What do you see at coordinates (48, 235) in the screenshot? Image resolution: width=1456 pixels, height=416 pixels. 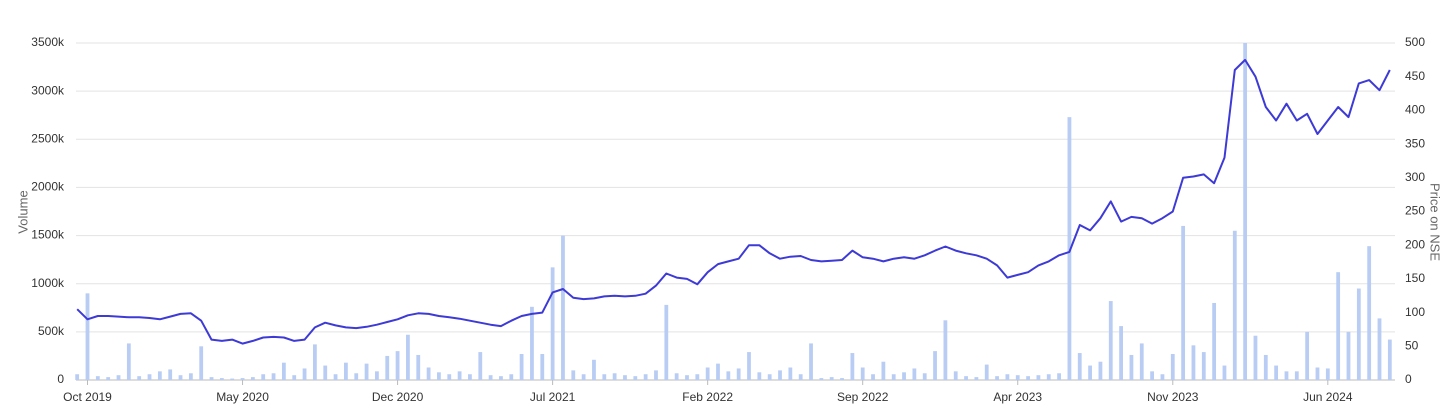 I see `y-tick-label: 1500k` at bounding box center [48, 235].